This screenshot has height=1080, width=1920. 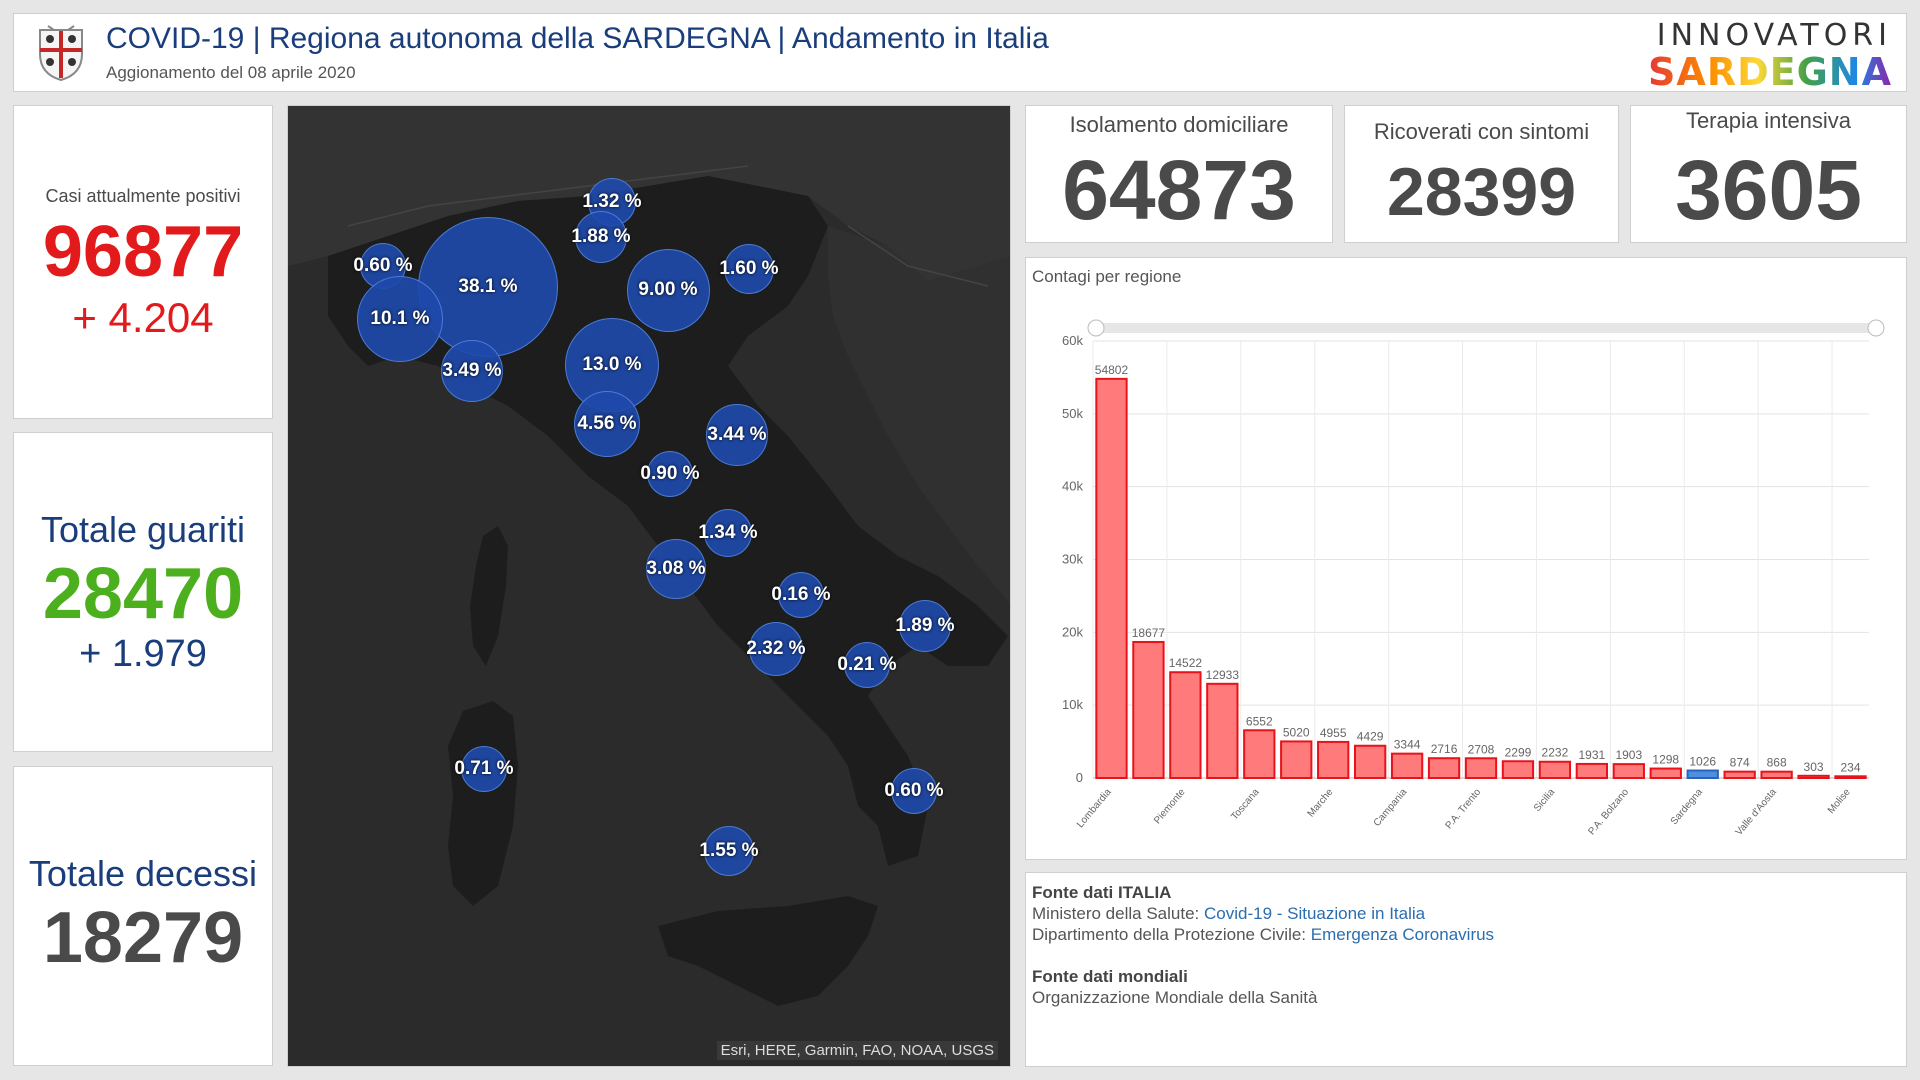 I want to click on region-bubble: 3.44 %, so click(x=737, y=435).